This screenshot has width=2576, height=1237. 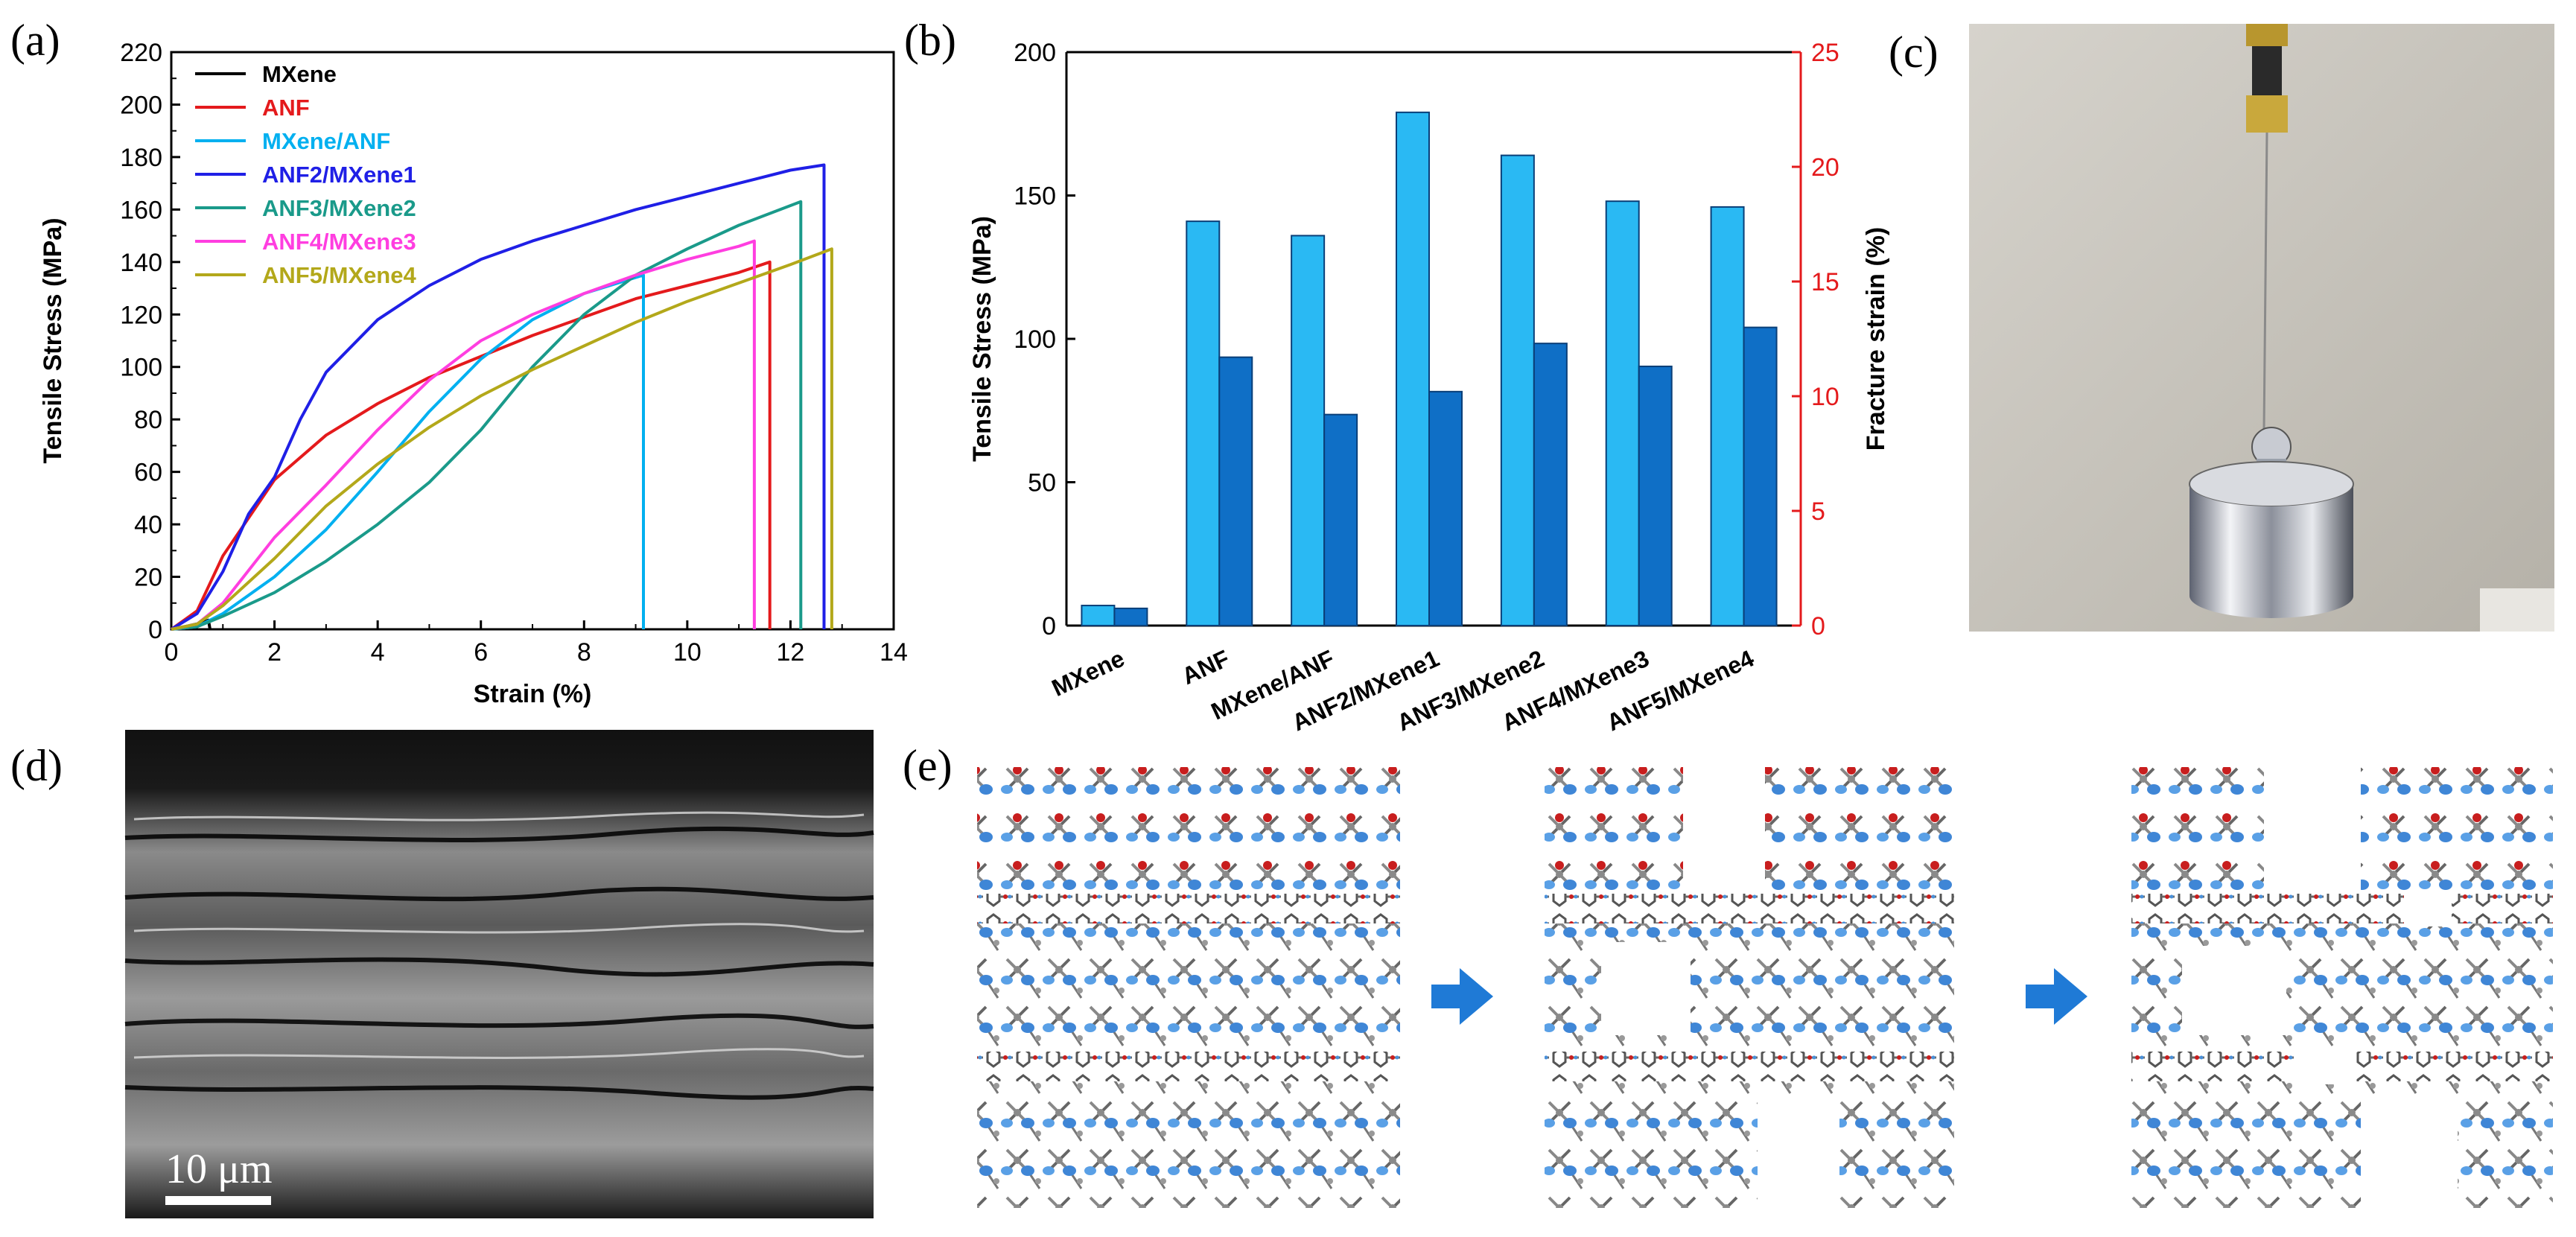 What do you see at coordinates (928, 765) in the screenshot?
I see `panel-label-e: (e)` at bounding box center [928, 765].